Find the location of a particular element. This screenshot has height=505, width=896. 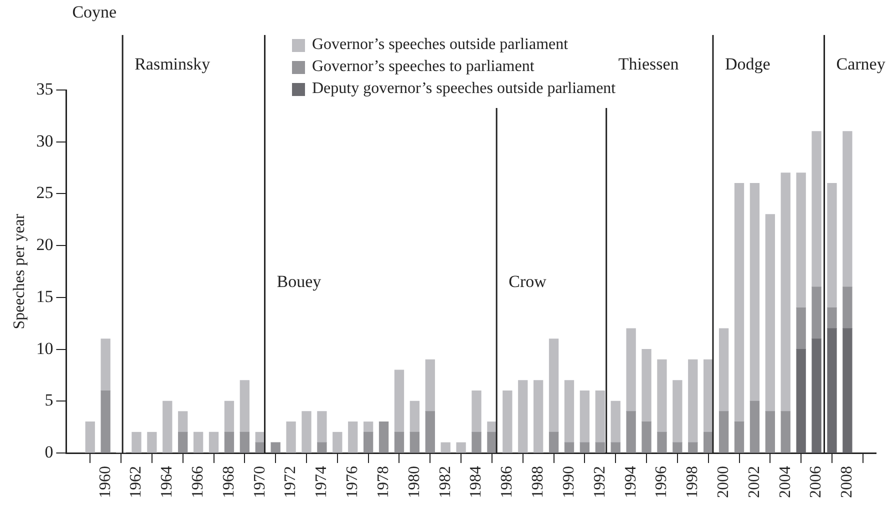

x-tick-label: 1986 is located at coordinates (507, 482).